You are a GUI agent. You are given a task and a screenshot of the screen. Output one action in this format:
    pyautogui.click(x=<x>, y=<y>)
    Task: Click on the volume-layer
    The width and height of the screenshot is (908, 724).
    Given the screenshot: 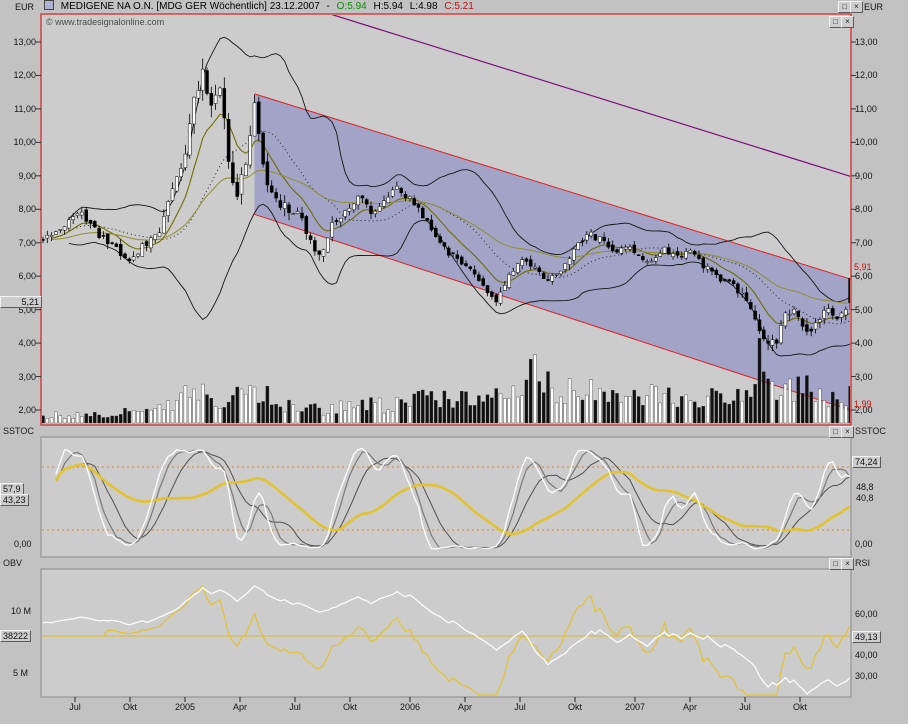 What is the action you would take?
    pyautogui.click(x=446, y=381)
    